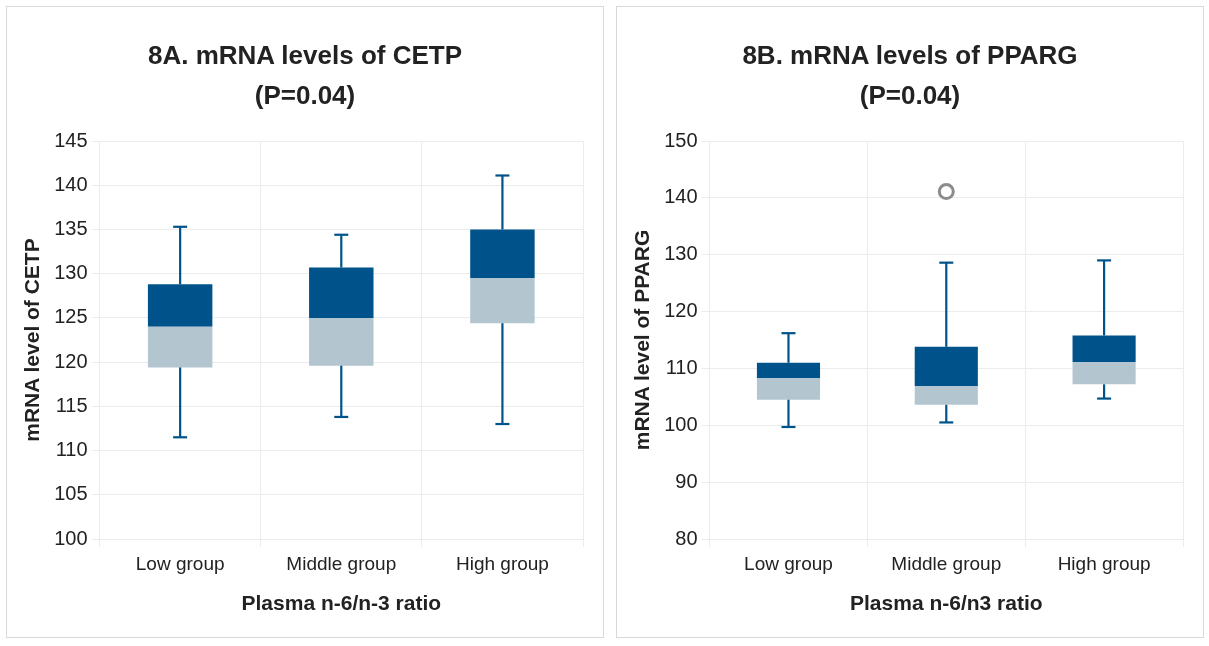  What do you see at coordinates (71, 139) in the screenshot?
I see `y-tick-label: 145` at bounding box center [71, 139].